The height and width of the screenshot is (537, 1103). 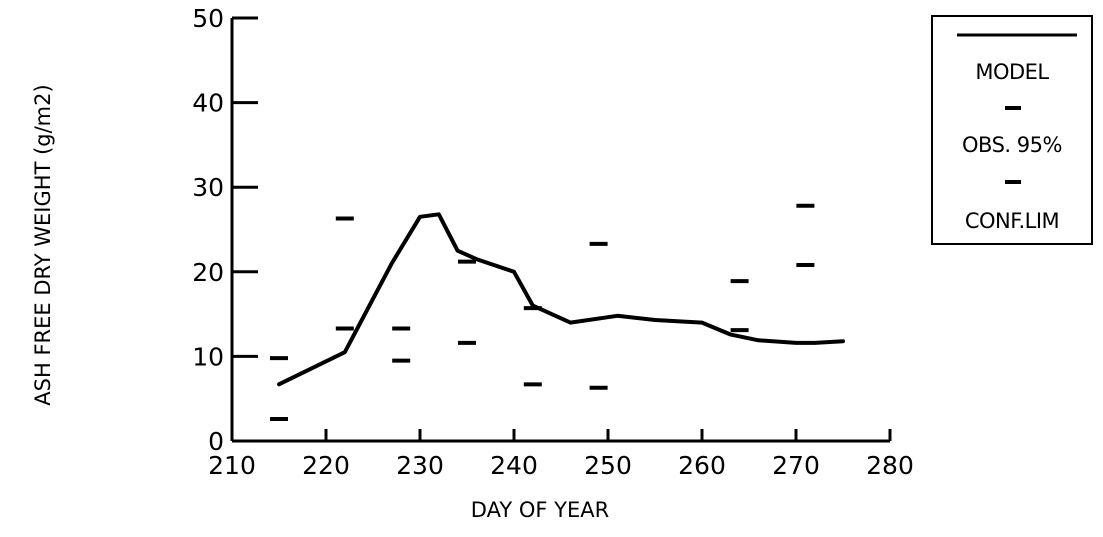 I want to click on legend-box, so click(x=1012, y=130).